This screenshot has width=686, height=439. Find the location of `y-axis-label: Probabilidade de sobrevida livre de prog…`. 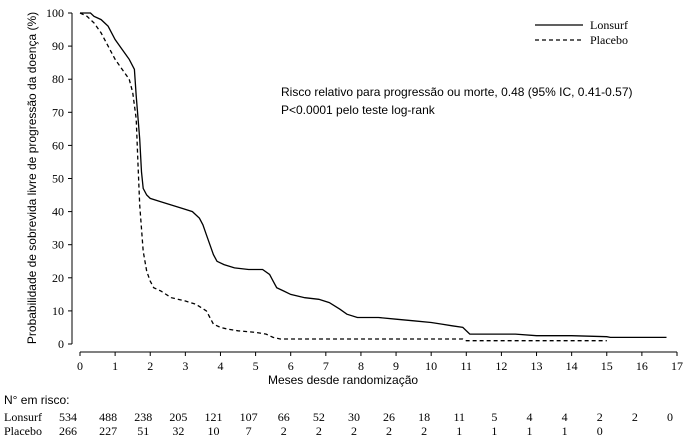

y-axis-label: Probabilidade de sobrevida livre de prog… is located at coordinates (32, 178).